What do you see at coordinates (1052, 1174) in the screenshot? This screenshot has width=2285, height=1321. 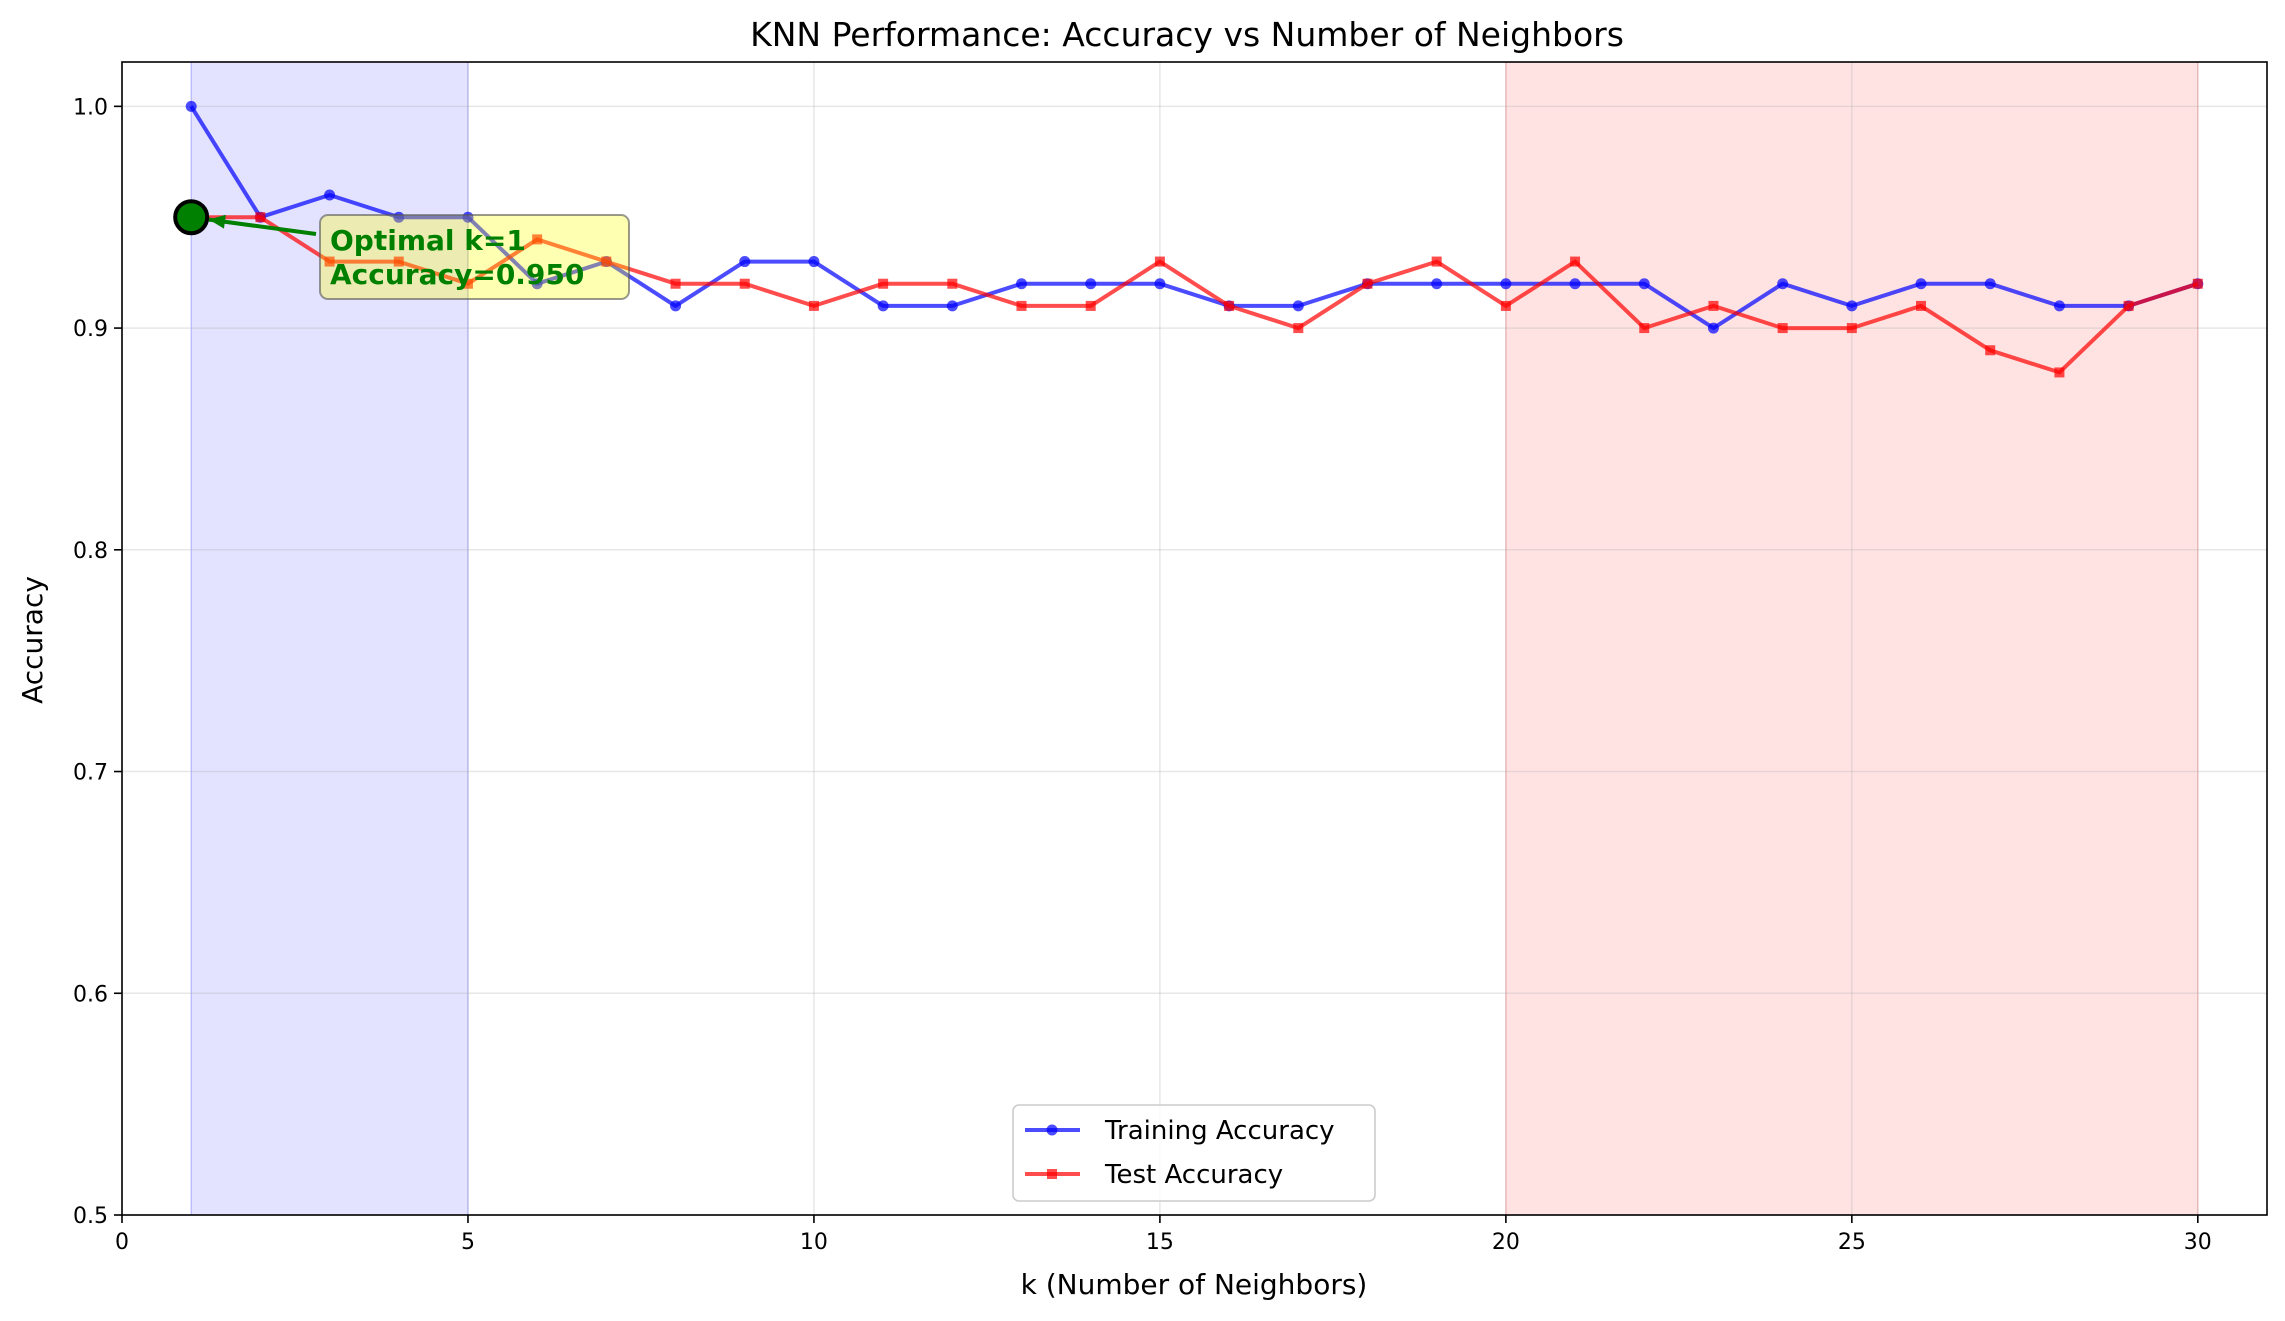 I see `legend-test-marker` at bounding box center [1052, 1174].